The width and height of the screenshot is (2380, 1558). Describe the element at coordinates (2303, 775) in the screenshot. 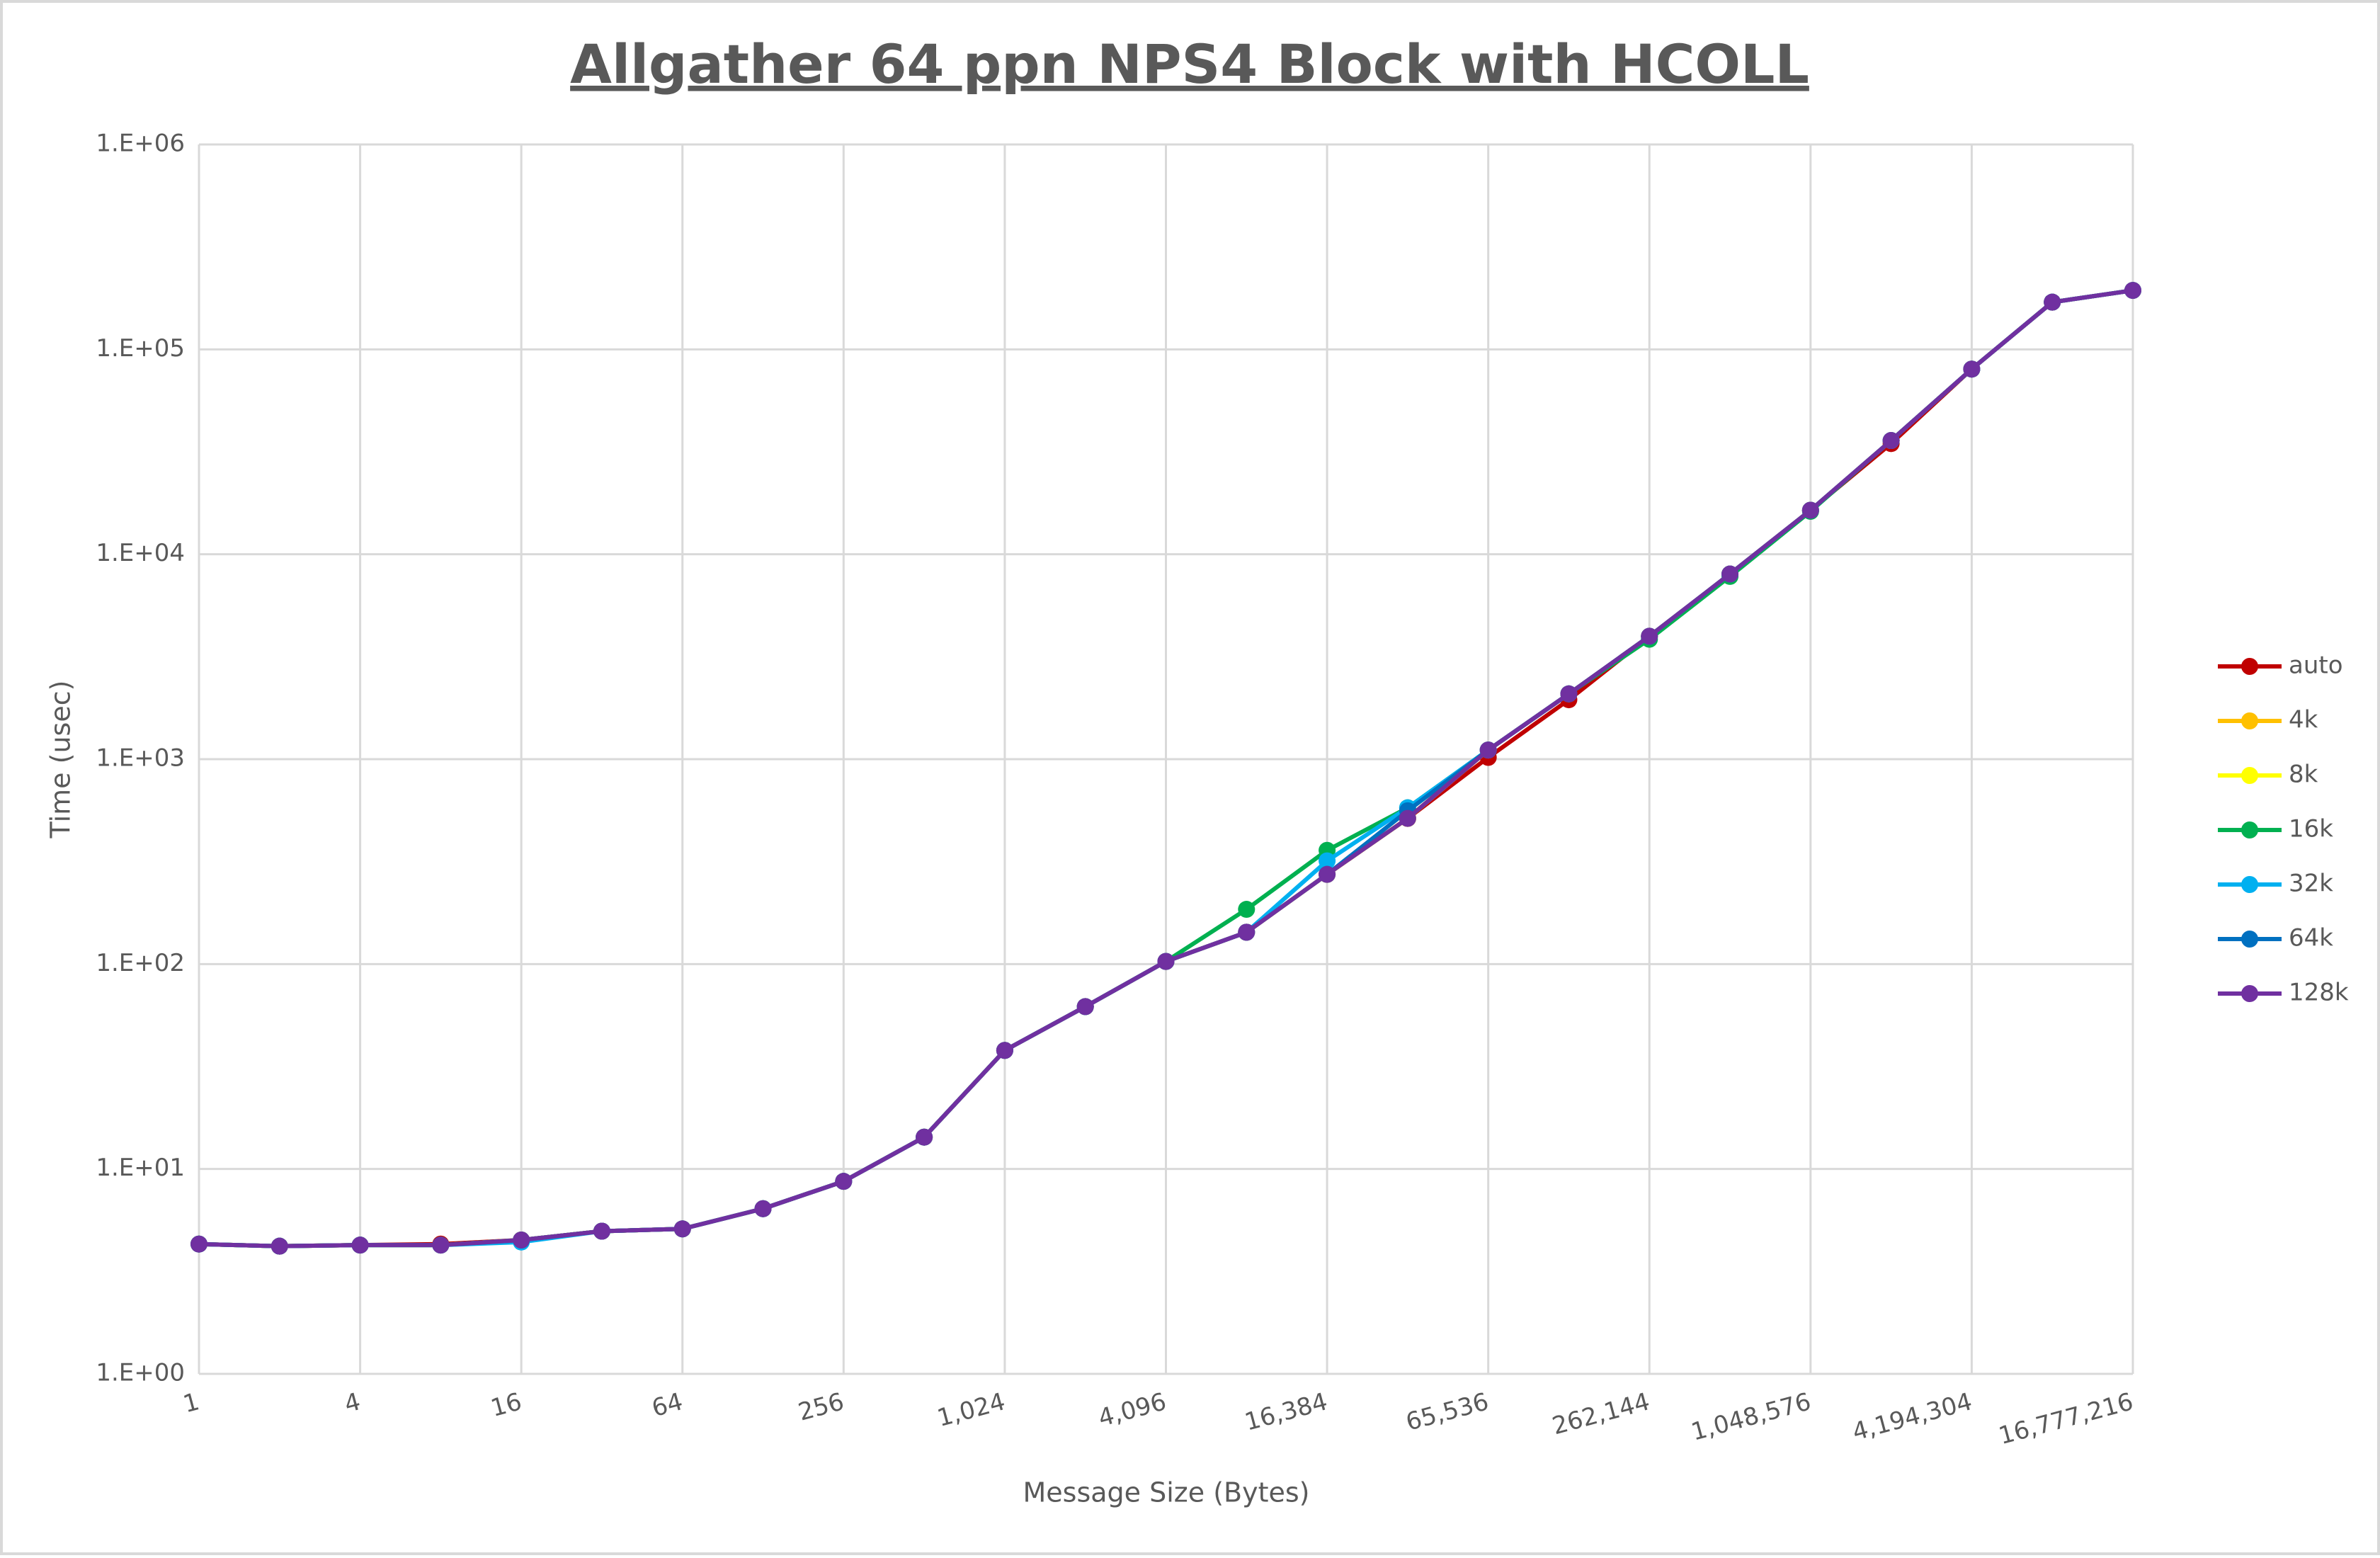

I see `legend-label: 8k` at that location.